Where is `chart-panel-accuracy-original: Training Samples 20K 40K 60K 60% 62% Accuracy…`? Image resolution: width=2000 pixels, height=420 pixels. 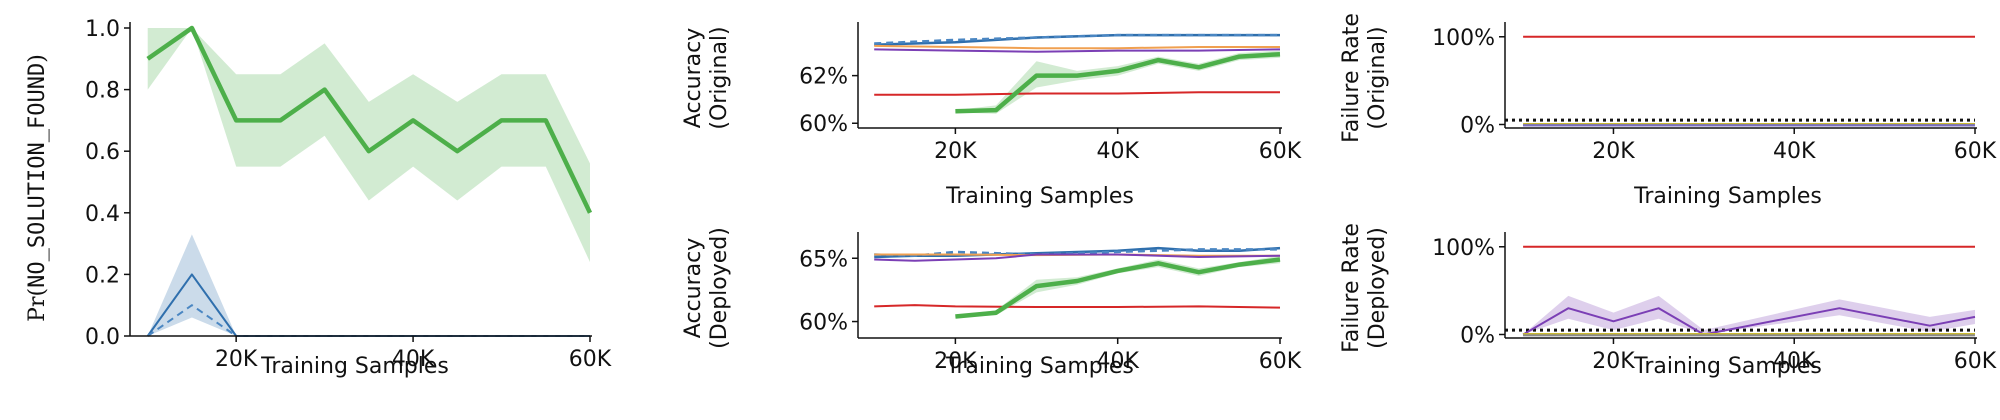 chart-panel-accuracy-original: Training Samples 20K 40K 60K 60% 62% Accuracy… is located at coordinates (991, 115).